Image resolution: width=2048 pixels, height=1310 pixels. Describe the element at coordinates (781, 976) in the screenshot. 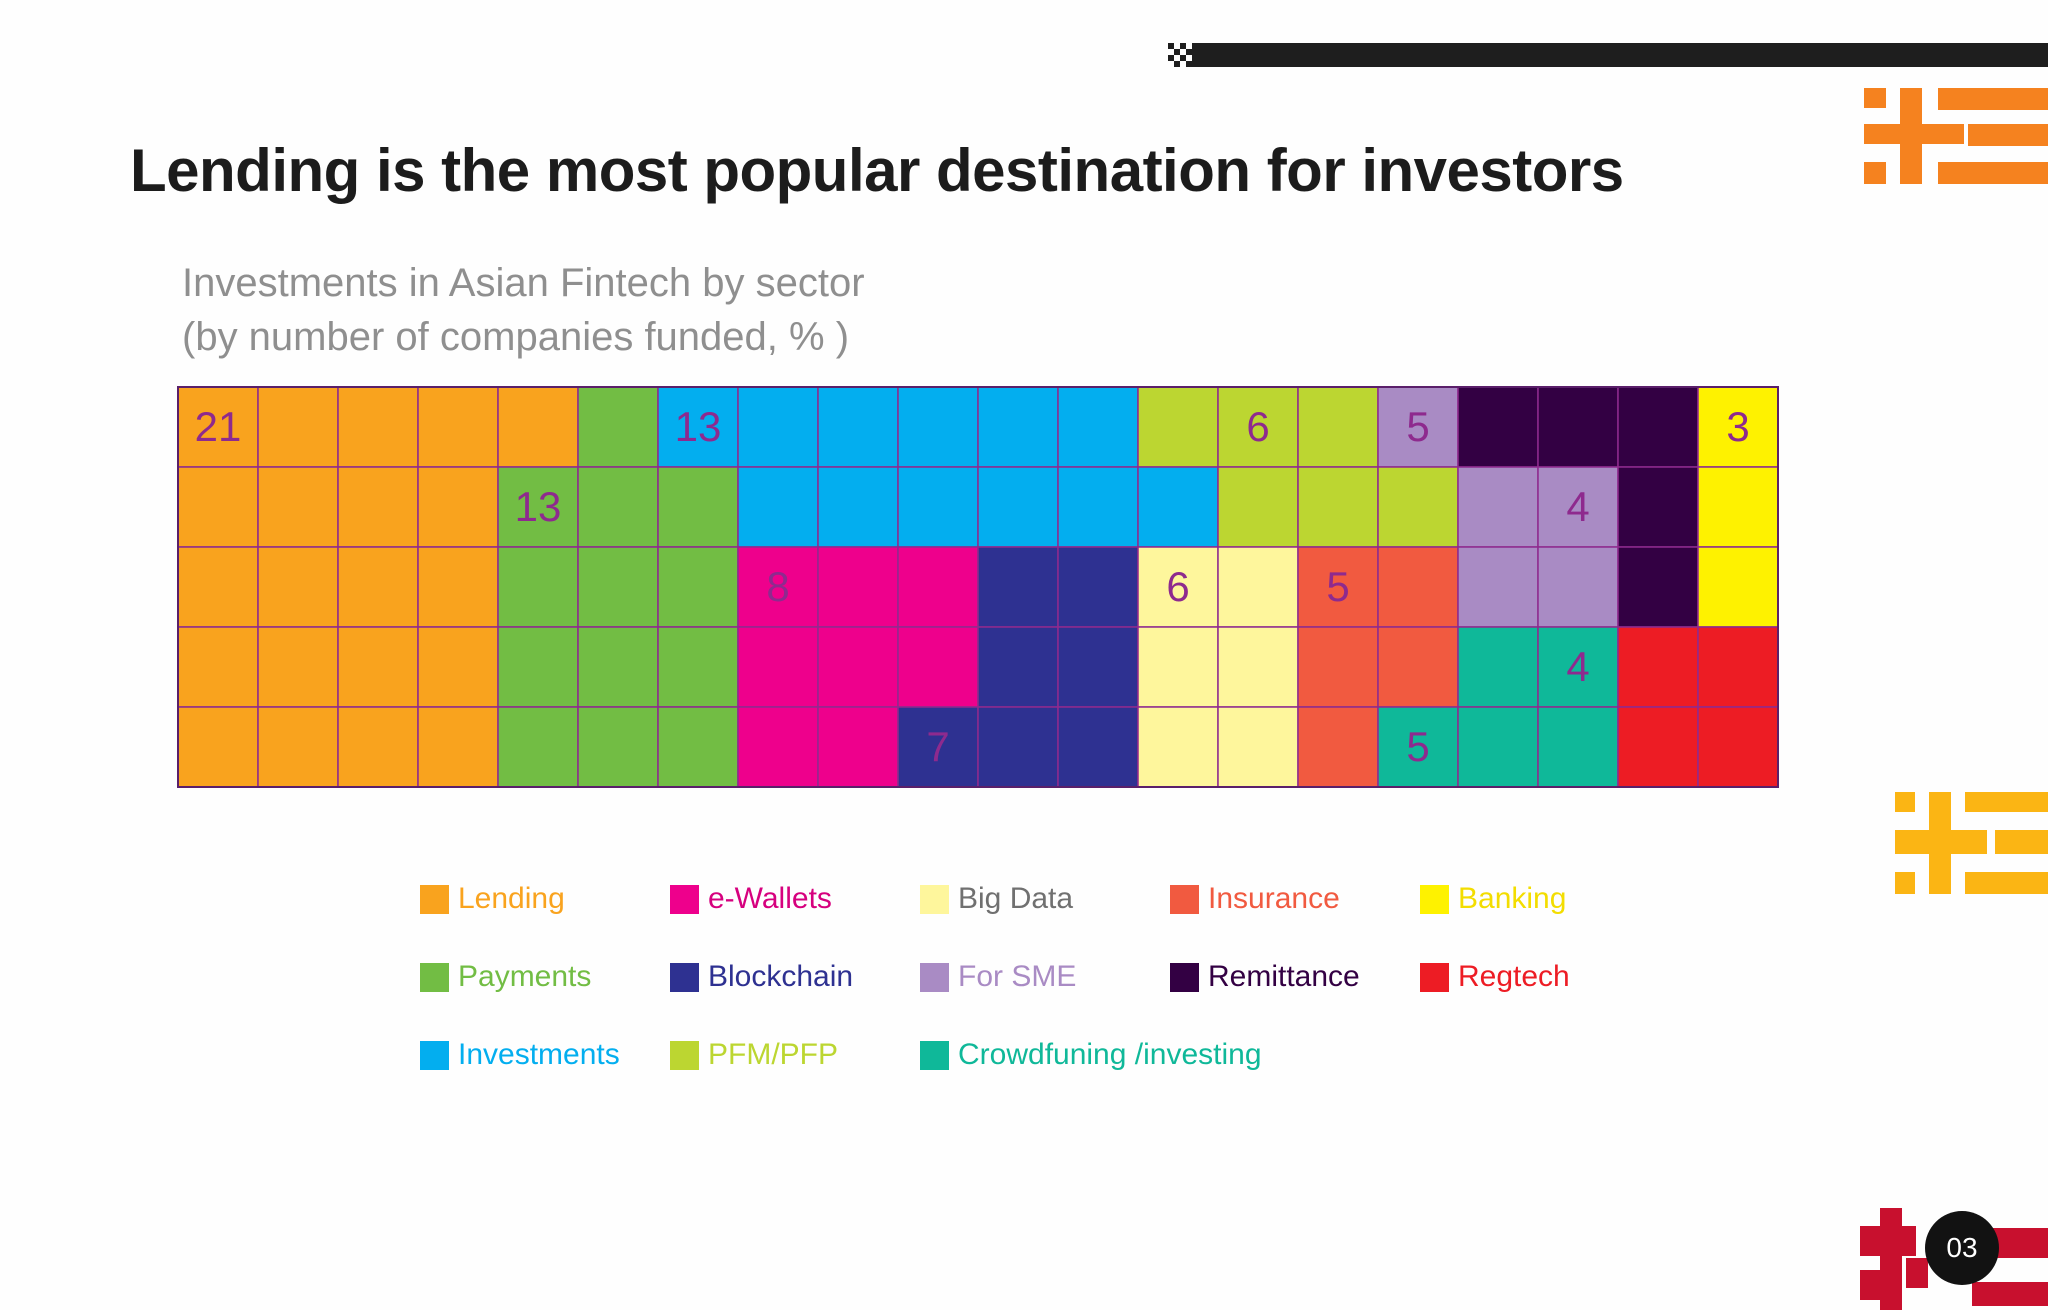

I see `legend-label: Blockchain` at that location.